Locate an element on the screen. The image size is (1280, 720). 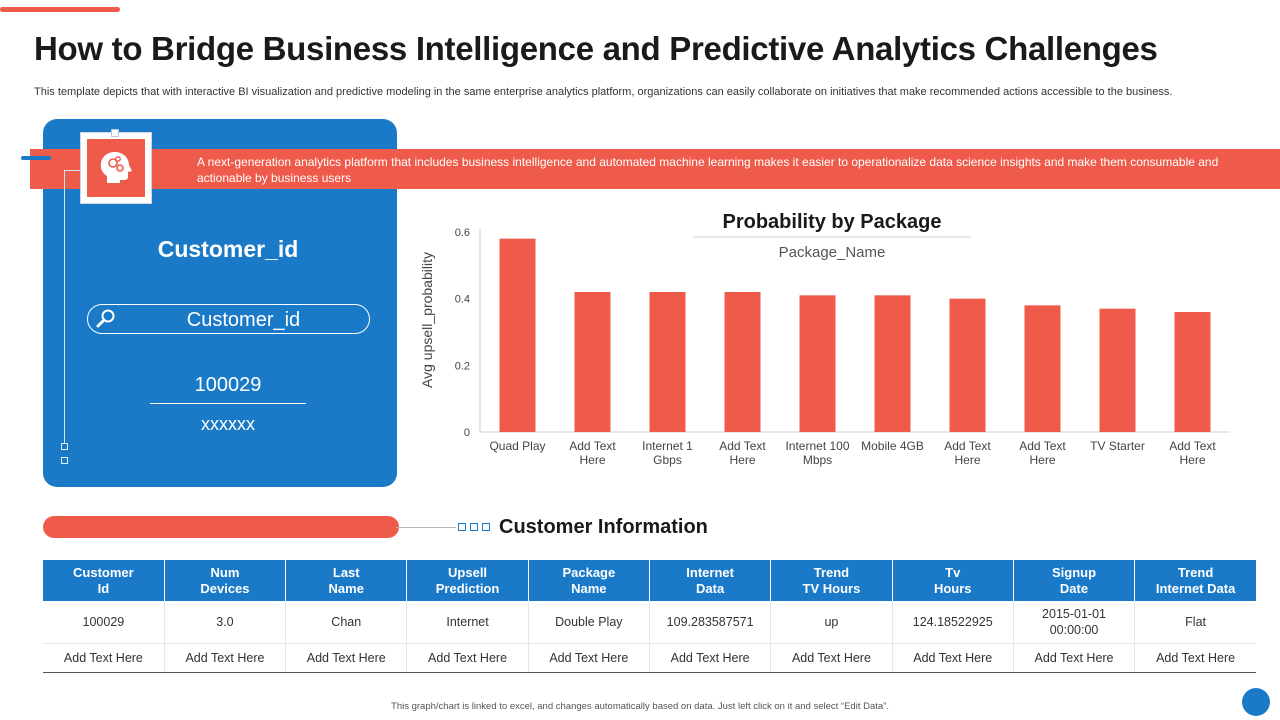
y-tick-label: 0.6 is located at coordinates (462, 233).